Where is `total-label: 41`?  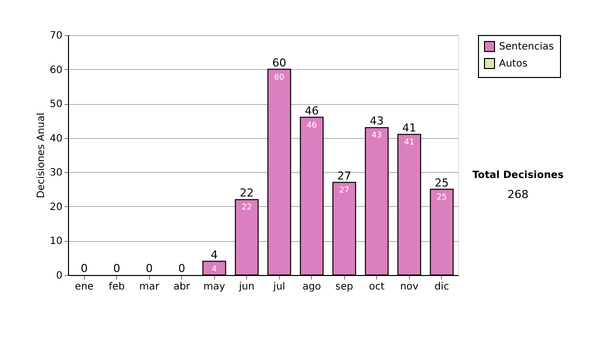
total-label: 41 is located at coordinates (409, 127).